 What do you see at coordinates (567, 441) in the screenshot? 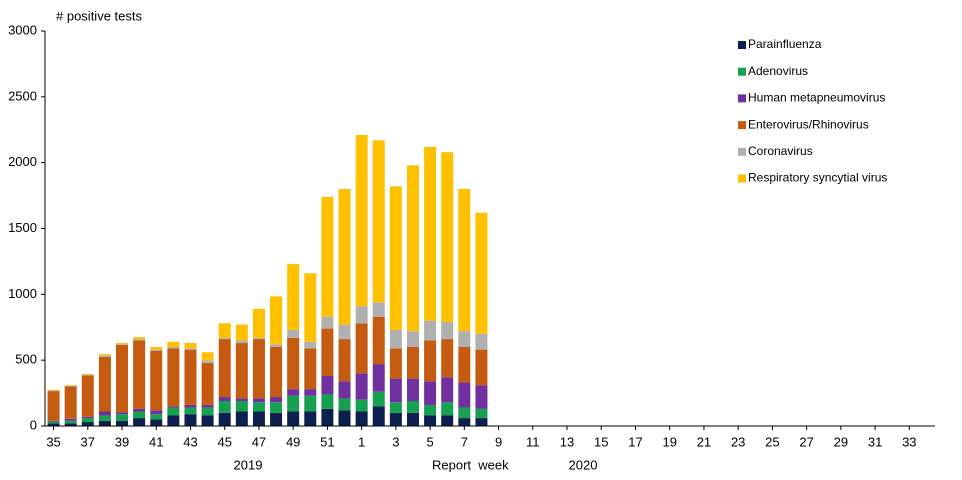
I see `x-tick-label: 13` at bounding box center [567, 441].